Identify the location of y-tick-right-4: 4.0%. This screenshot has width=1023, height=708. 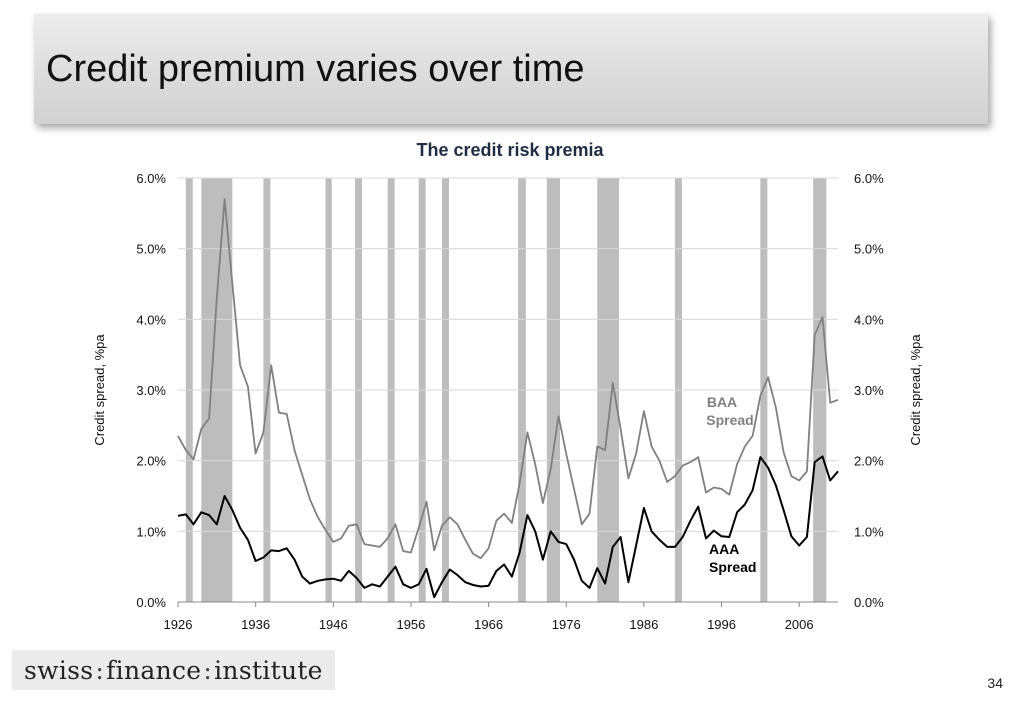
(869, 319).